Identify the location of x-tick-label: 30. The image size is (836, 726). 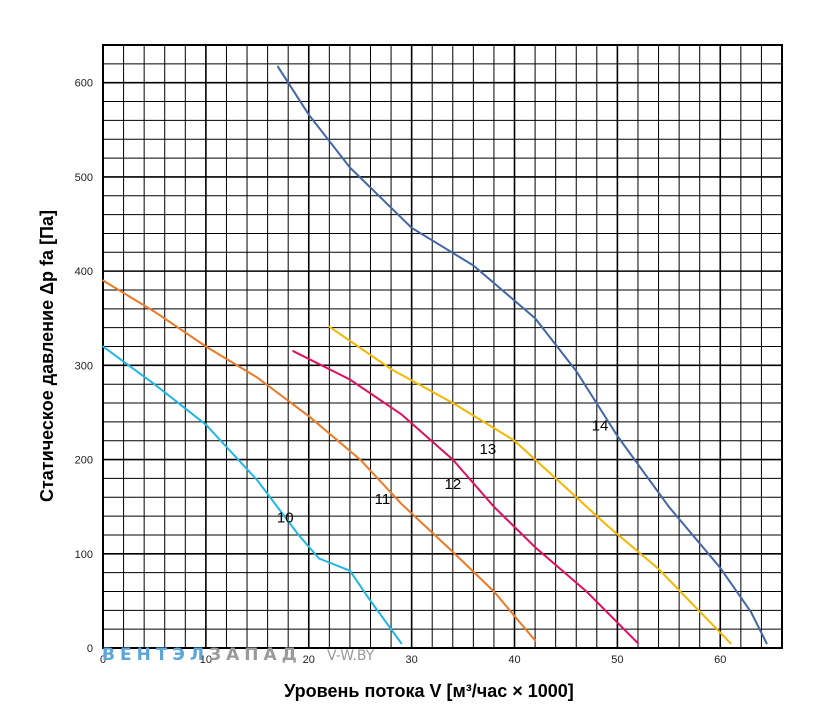
(412, 660).